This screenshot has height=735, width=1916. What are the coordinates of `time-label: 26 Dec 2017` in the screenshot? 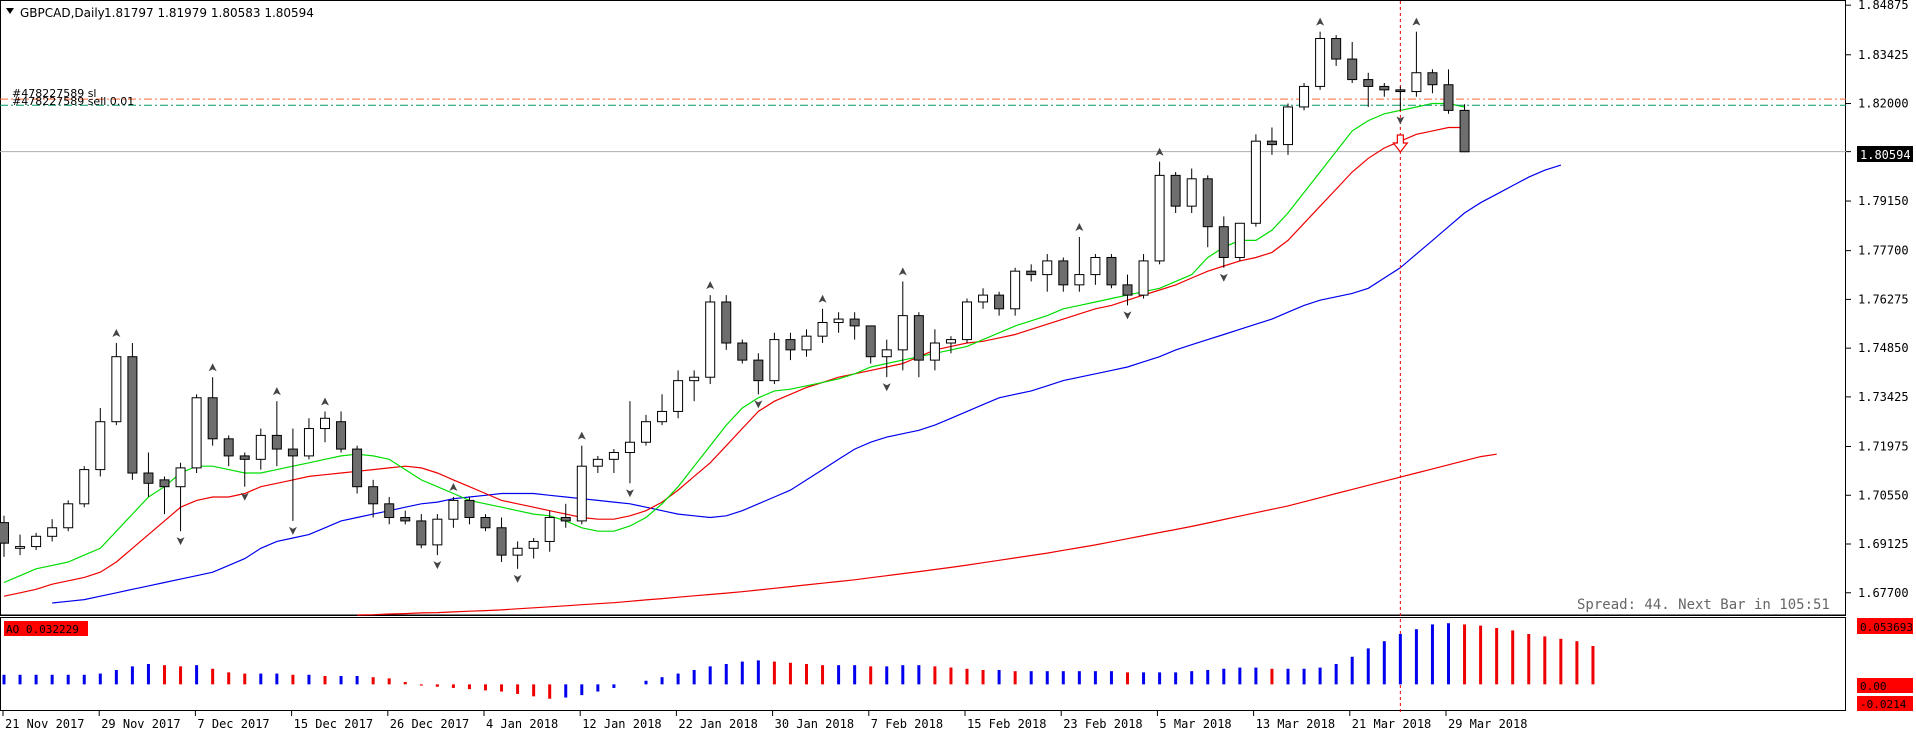 It's located at (429, 724).